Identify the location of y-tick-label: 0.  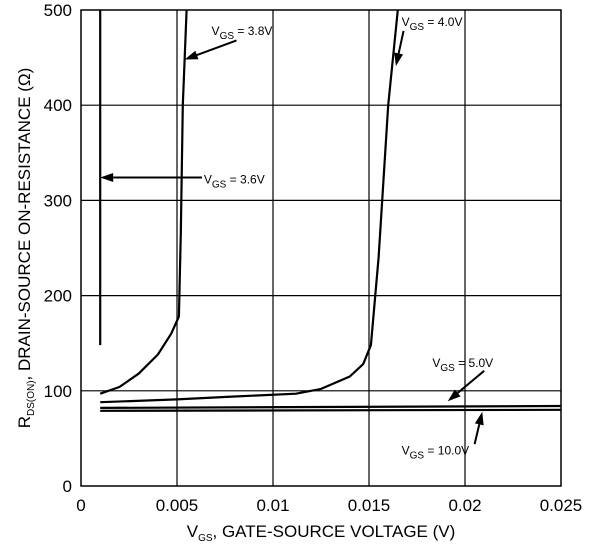
(67, 486).